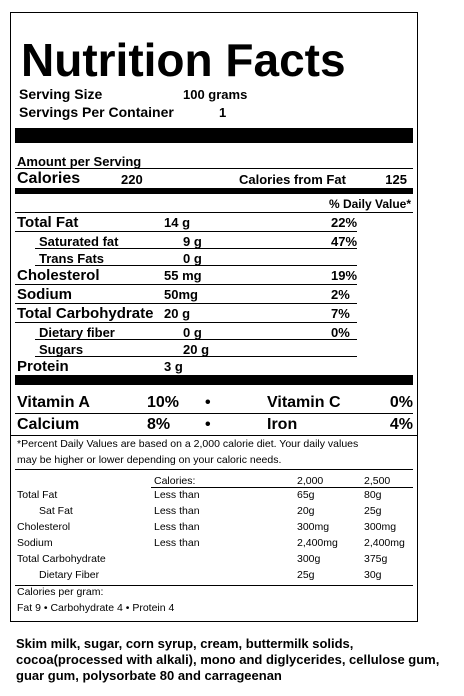  I want to click on dv-table-column: 2,500, so click(377, 480).